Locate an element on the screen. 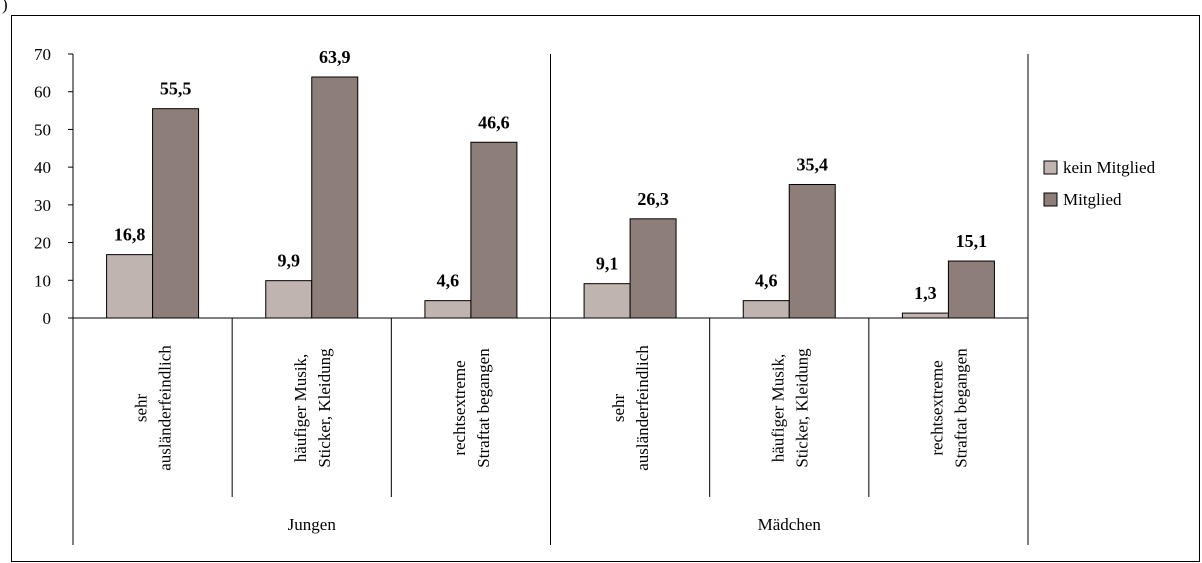 This screenshot has height=563, width=1202. data-label: 63,9 is located at coordinates (335, 57).